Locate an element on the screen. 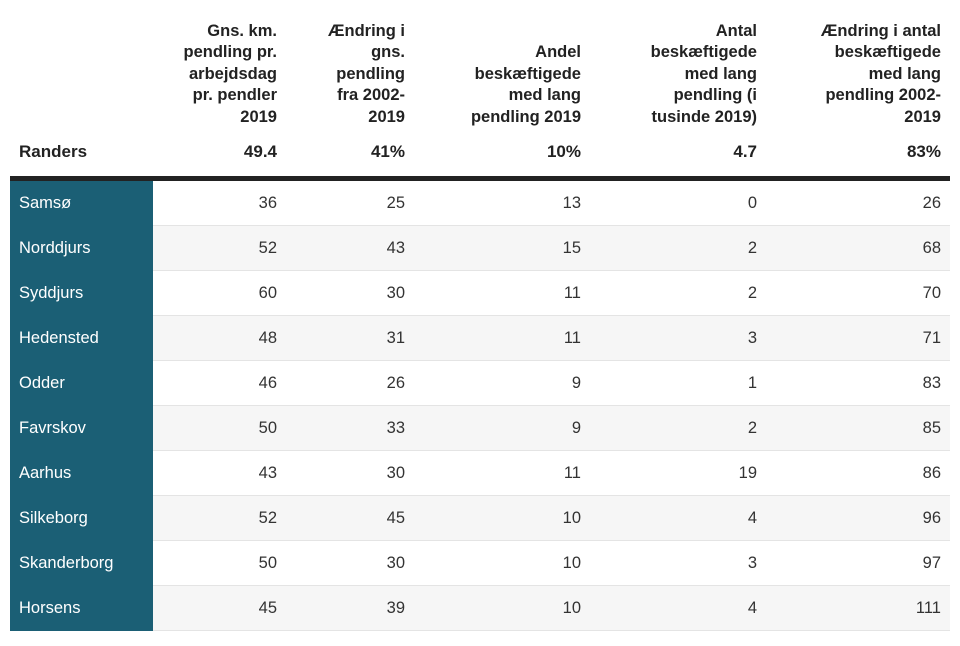  column-header-share-long: Andel beskæftigede med lang pendling 2019 is located at coordinates (502, 64).